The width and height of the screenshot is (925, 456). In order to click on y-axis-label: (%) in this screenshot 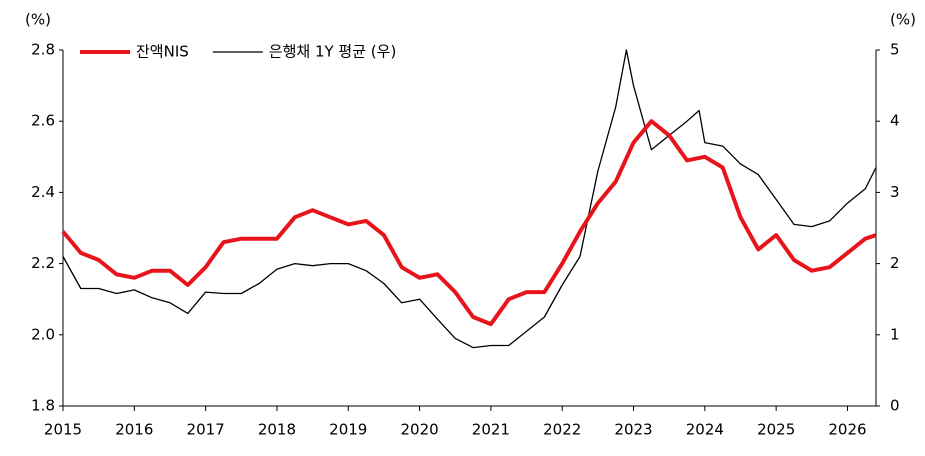, I will do `click(38, 20)`.